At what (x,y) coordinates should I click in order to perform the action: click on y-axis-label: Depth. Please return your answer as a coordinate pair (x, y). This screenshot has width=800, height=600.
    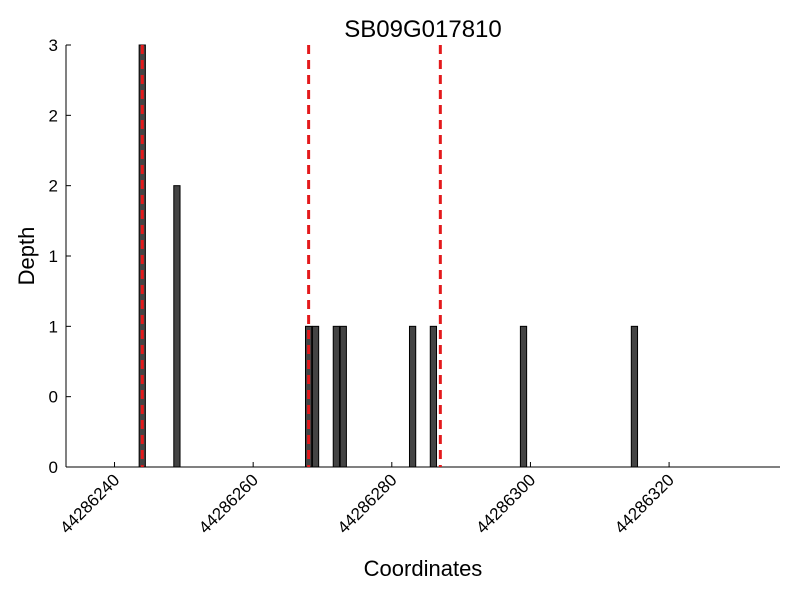
    Looking at the image, I should click on (26, 256).